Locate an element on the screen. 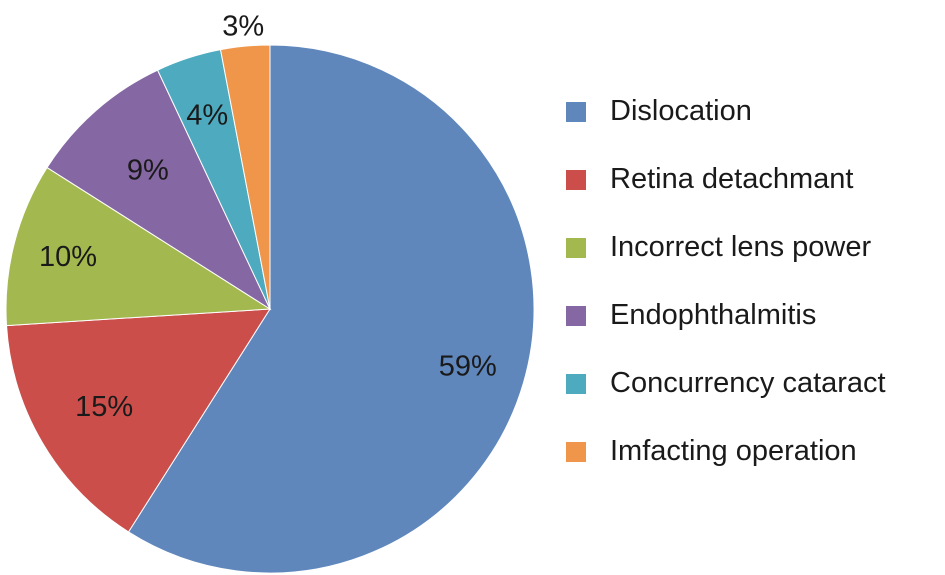 Image resolution: width=945 pixels, height=575 pixels. legend-item-concurrency-cataract: Concurrency cataract is located at coordinates (726, 383).